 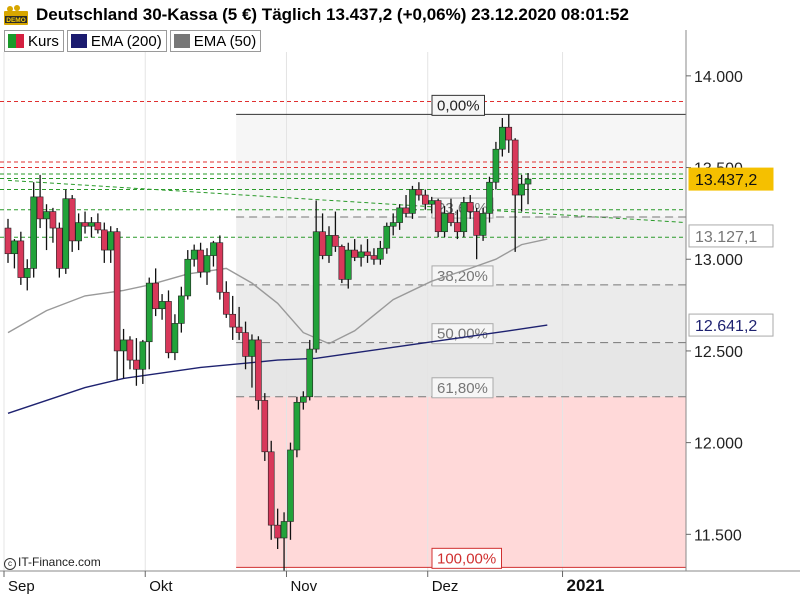 What do you see at coordinates (718, 77) in the screenshot?
I see `y-tick-label-5: 14.000` at bounding box center [718, 77].